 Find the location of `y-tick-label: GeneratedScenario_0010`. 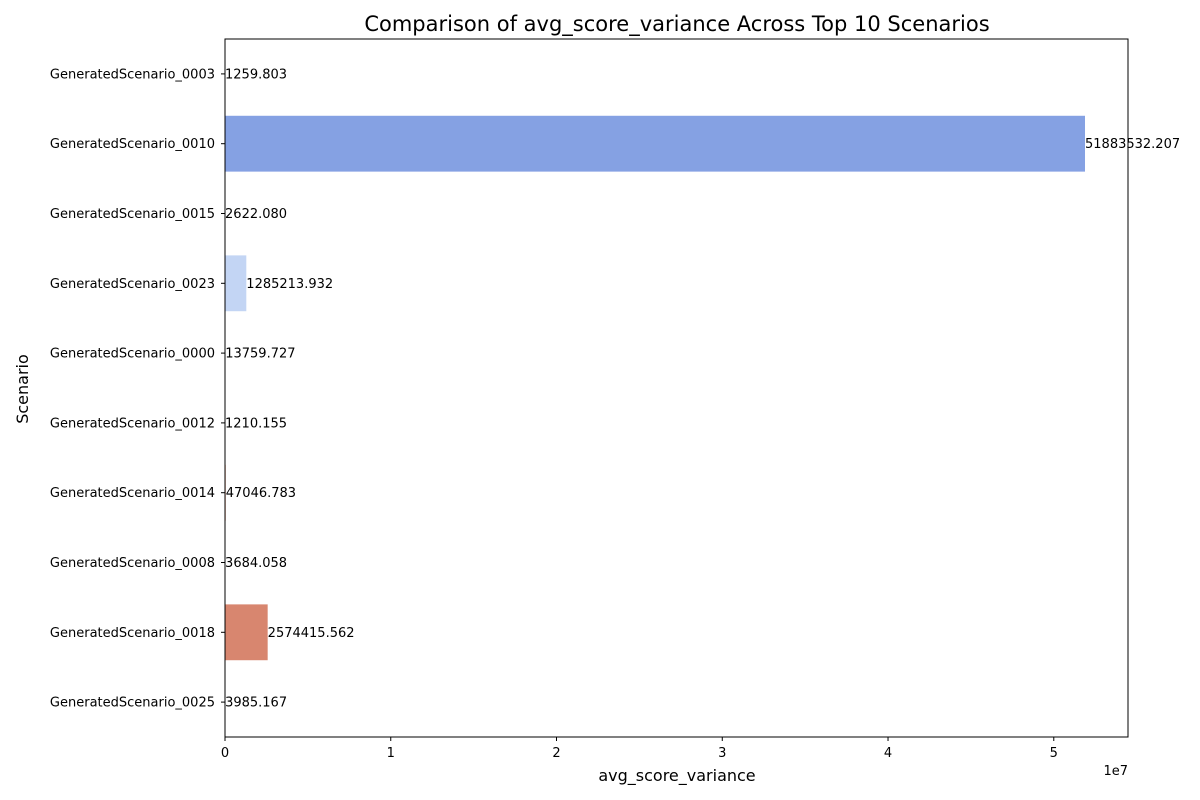

y-tick-label: GeneratedScenario_0010 is located at coordinates (132, 144).